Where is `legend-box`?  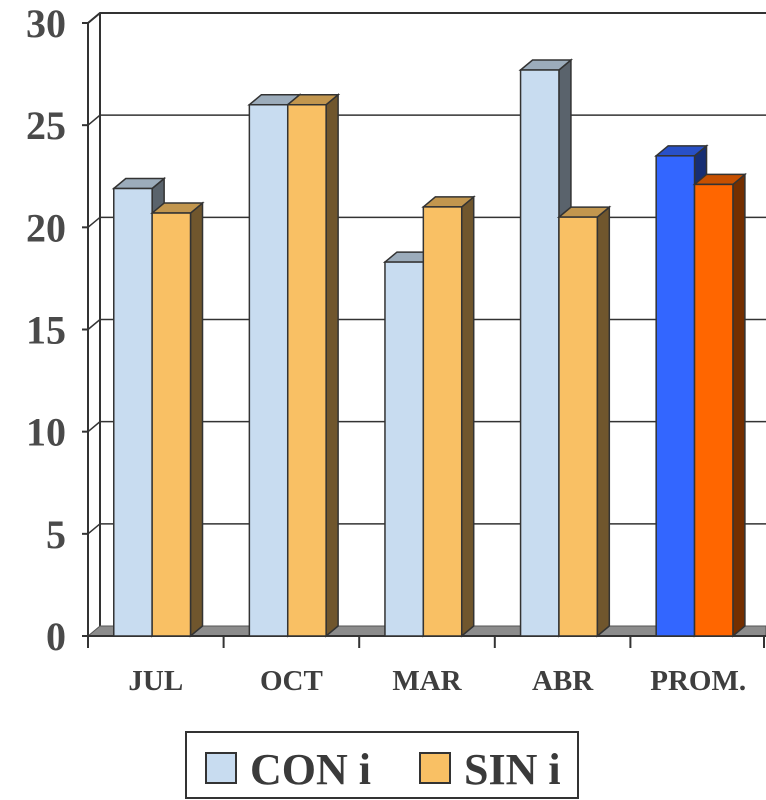 legend-box is located at coordinates (382, 765).